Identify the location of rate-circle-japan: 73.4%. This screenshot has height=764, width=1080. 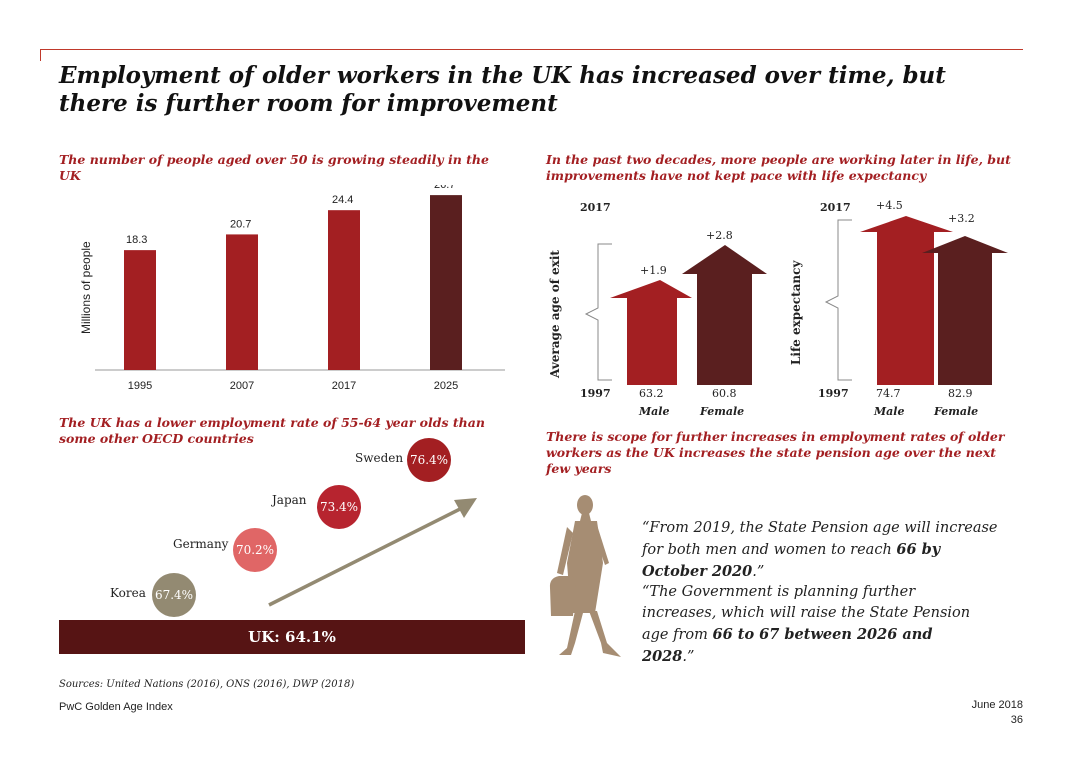
(339, 507).